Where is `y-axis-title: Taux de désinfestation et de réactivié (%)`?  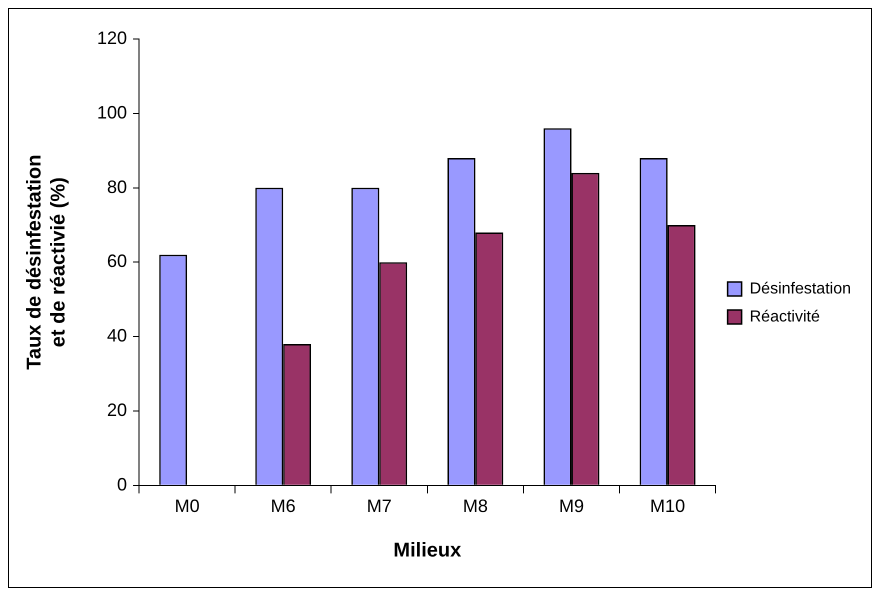
y-axis-title: Taux de désinfestation et de réactivié (%) is located at coordinates (47, 262).